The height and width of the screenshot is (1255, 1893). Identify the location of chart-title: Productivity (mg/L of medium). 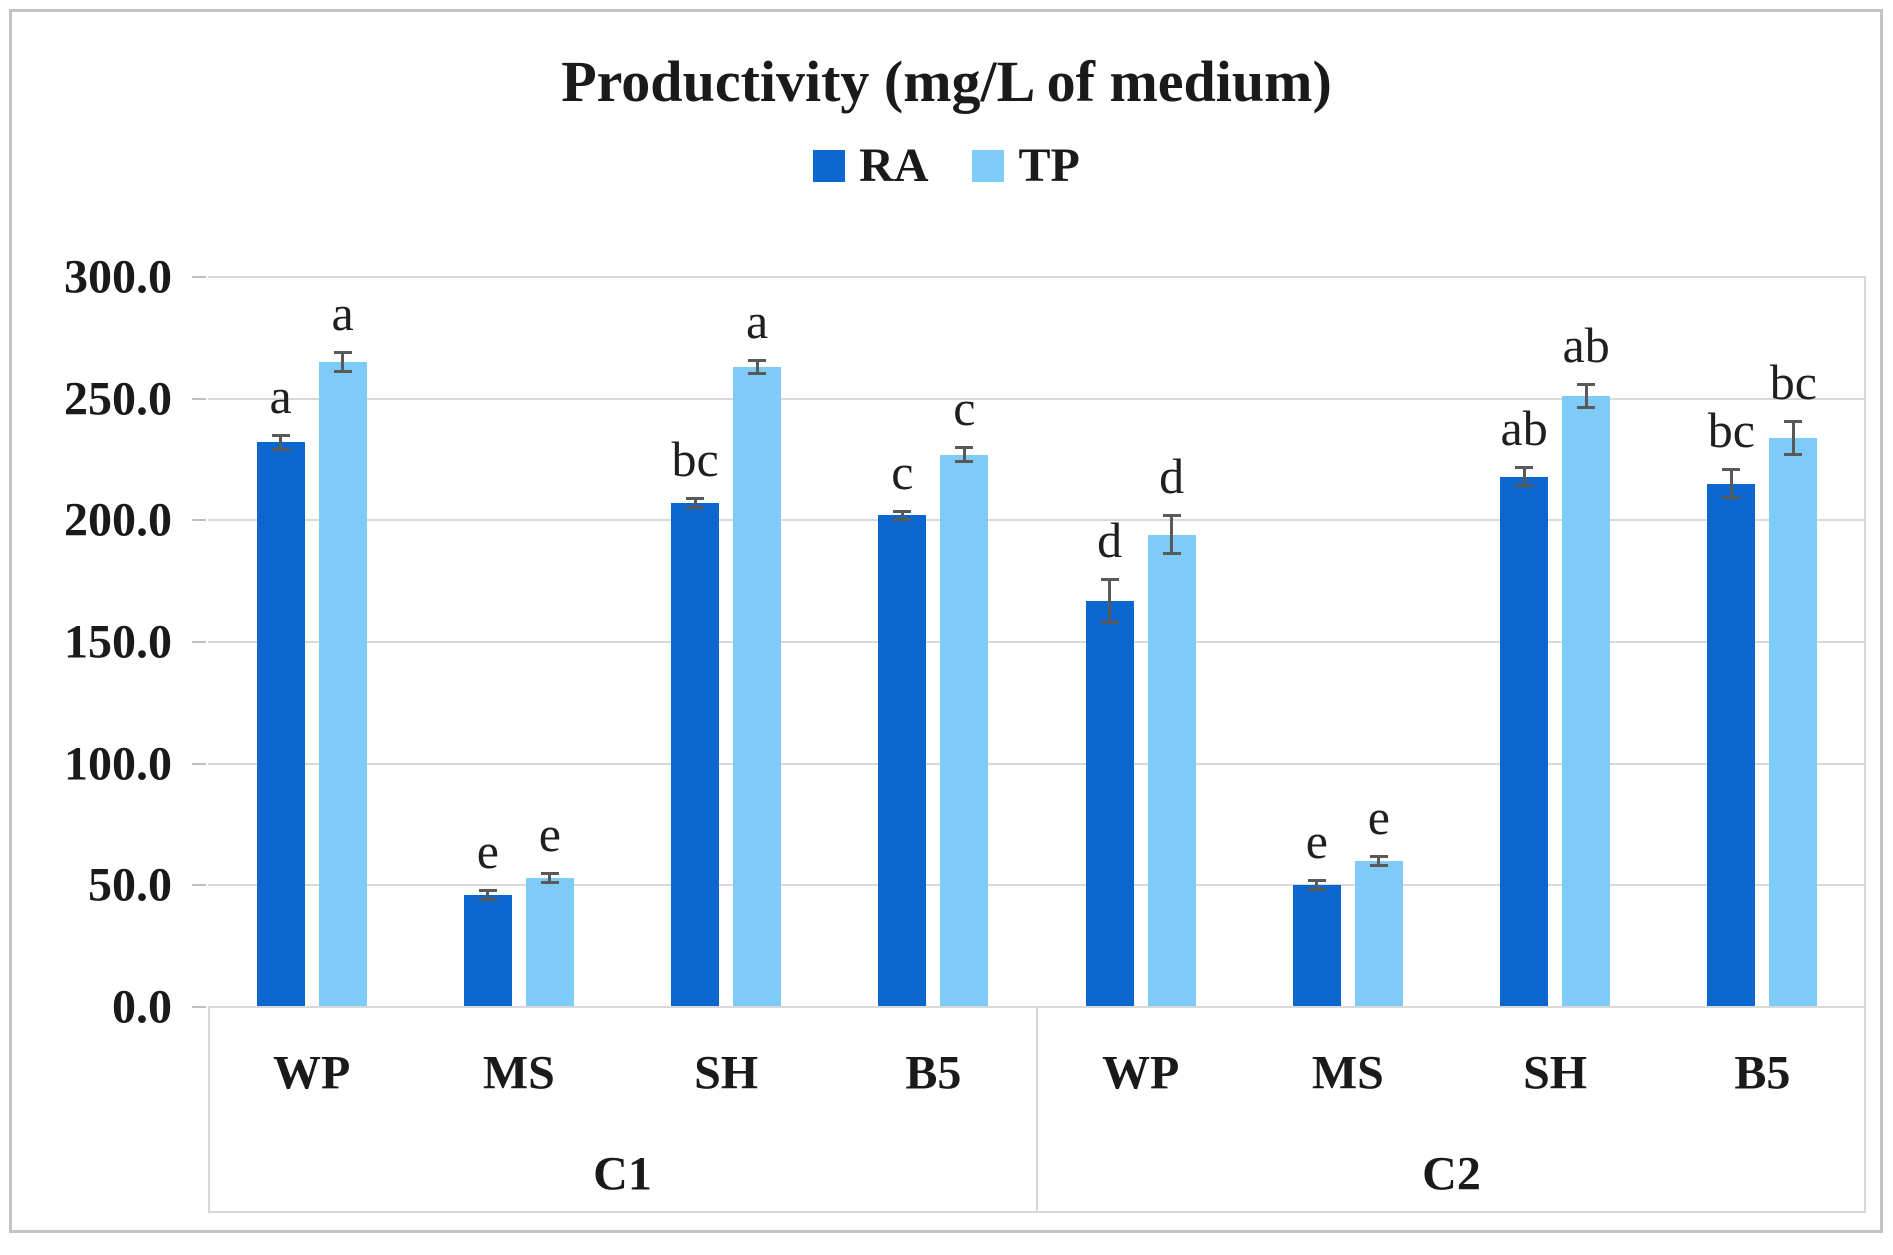
(946, 81).